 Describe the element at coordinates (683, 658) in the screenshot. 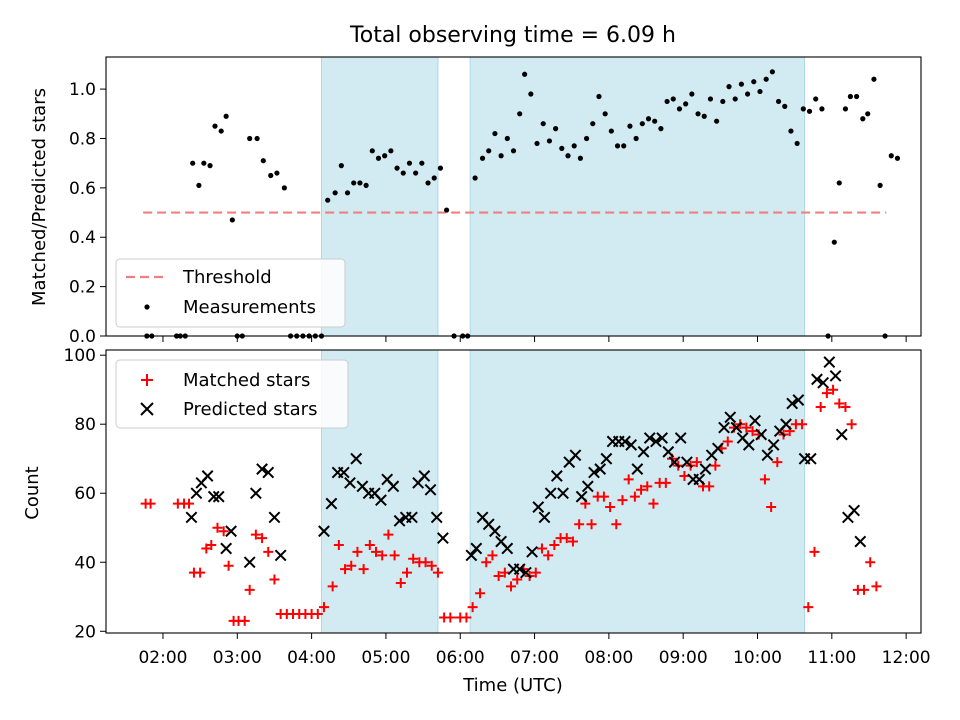

I see `x-tick-label: 09:00` at that location.